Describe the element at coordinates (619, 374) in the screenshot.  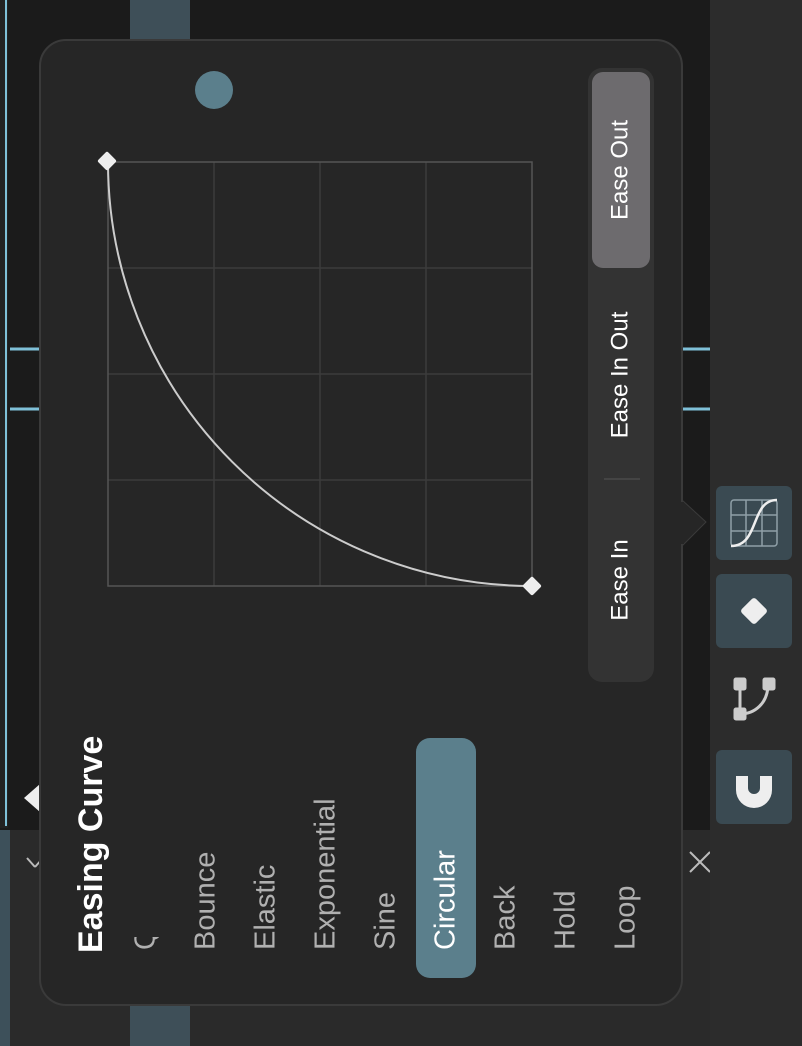
I see `mode-option: Ease In Out` at that location.